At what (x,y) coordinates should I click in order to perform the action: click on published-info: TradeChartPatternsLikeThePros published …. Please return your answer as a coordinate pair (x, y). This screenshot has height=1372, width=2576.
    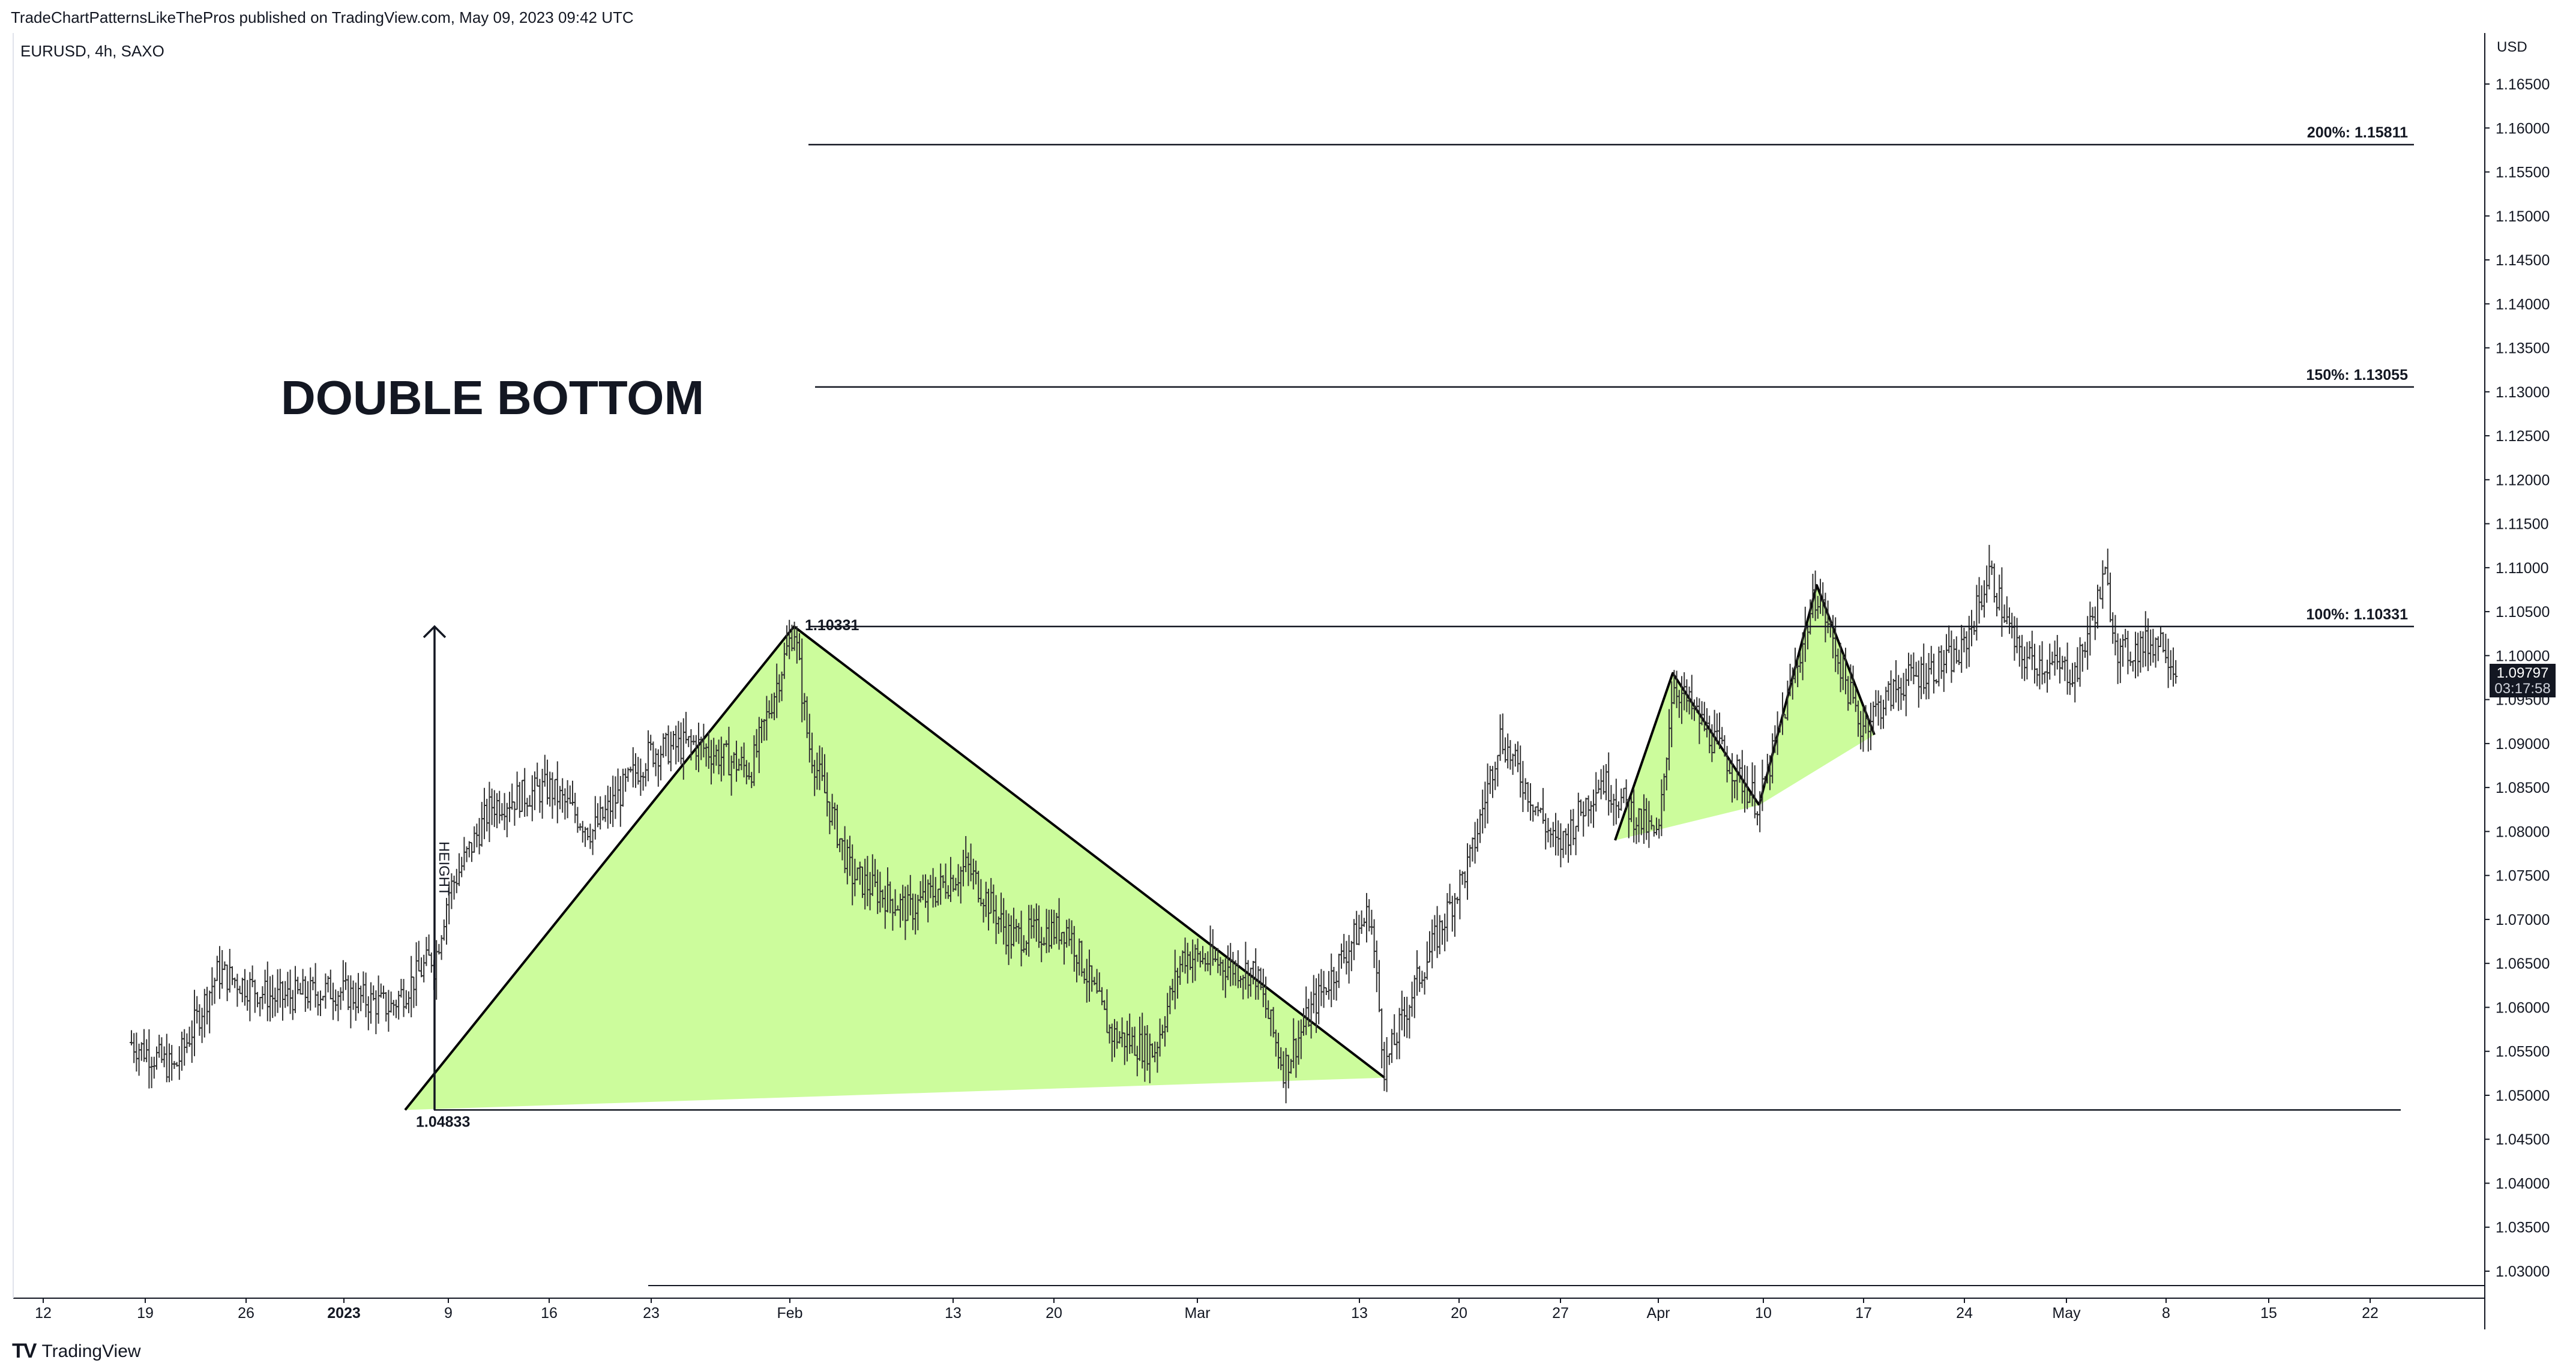
    Looking at the image, I should click on (322, 17).